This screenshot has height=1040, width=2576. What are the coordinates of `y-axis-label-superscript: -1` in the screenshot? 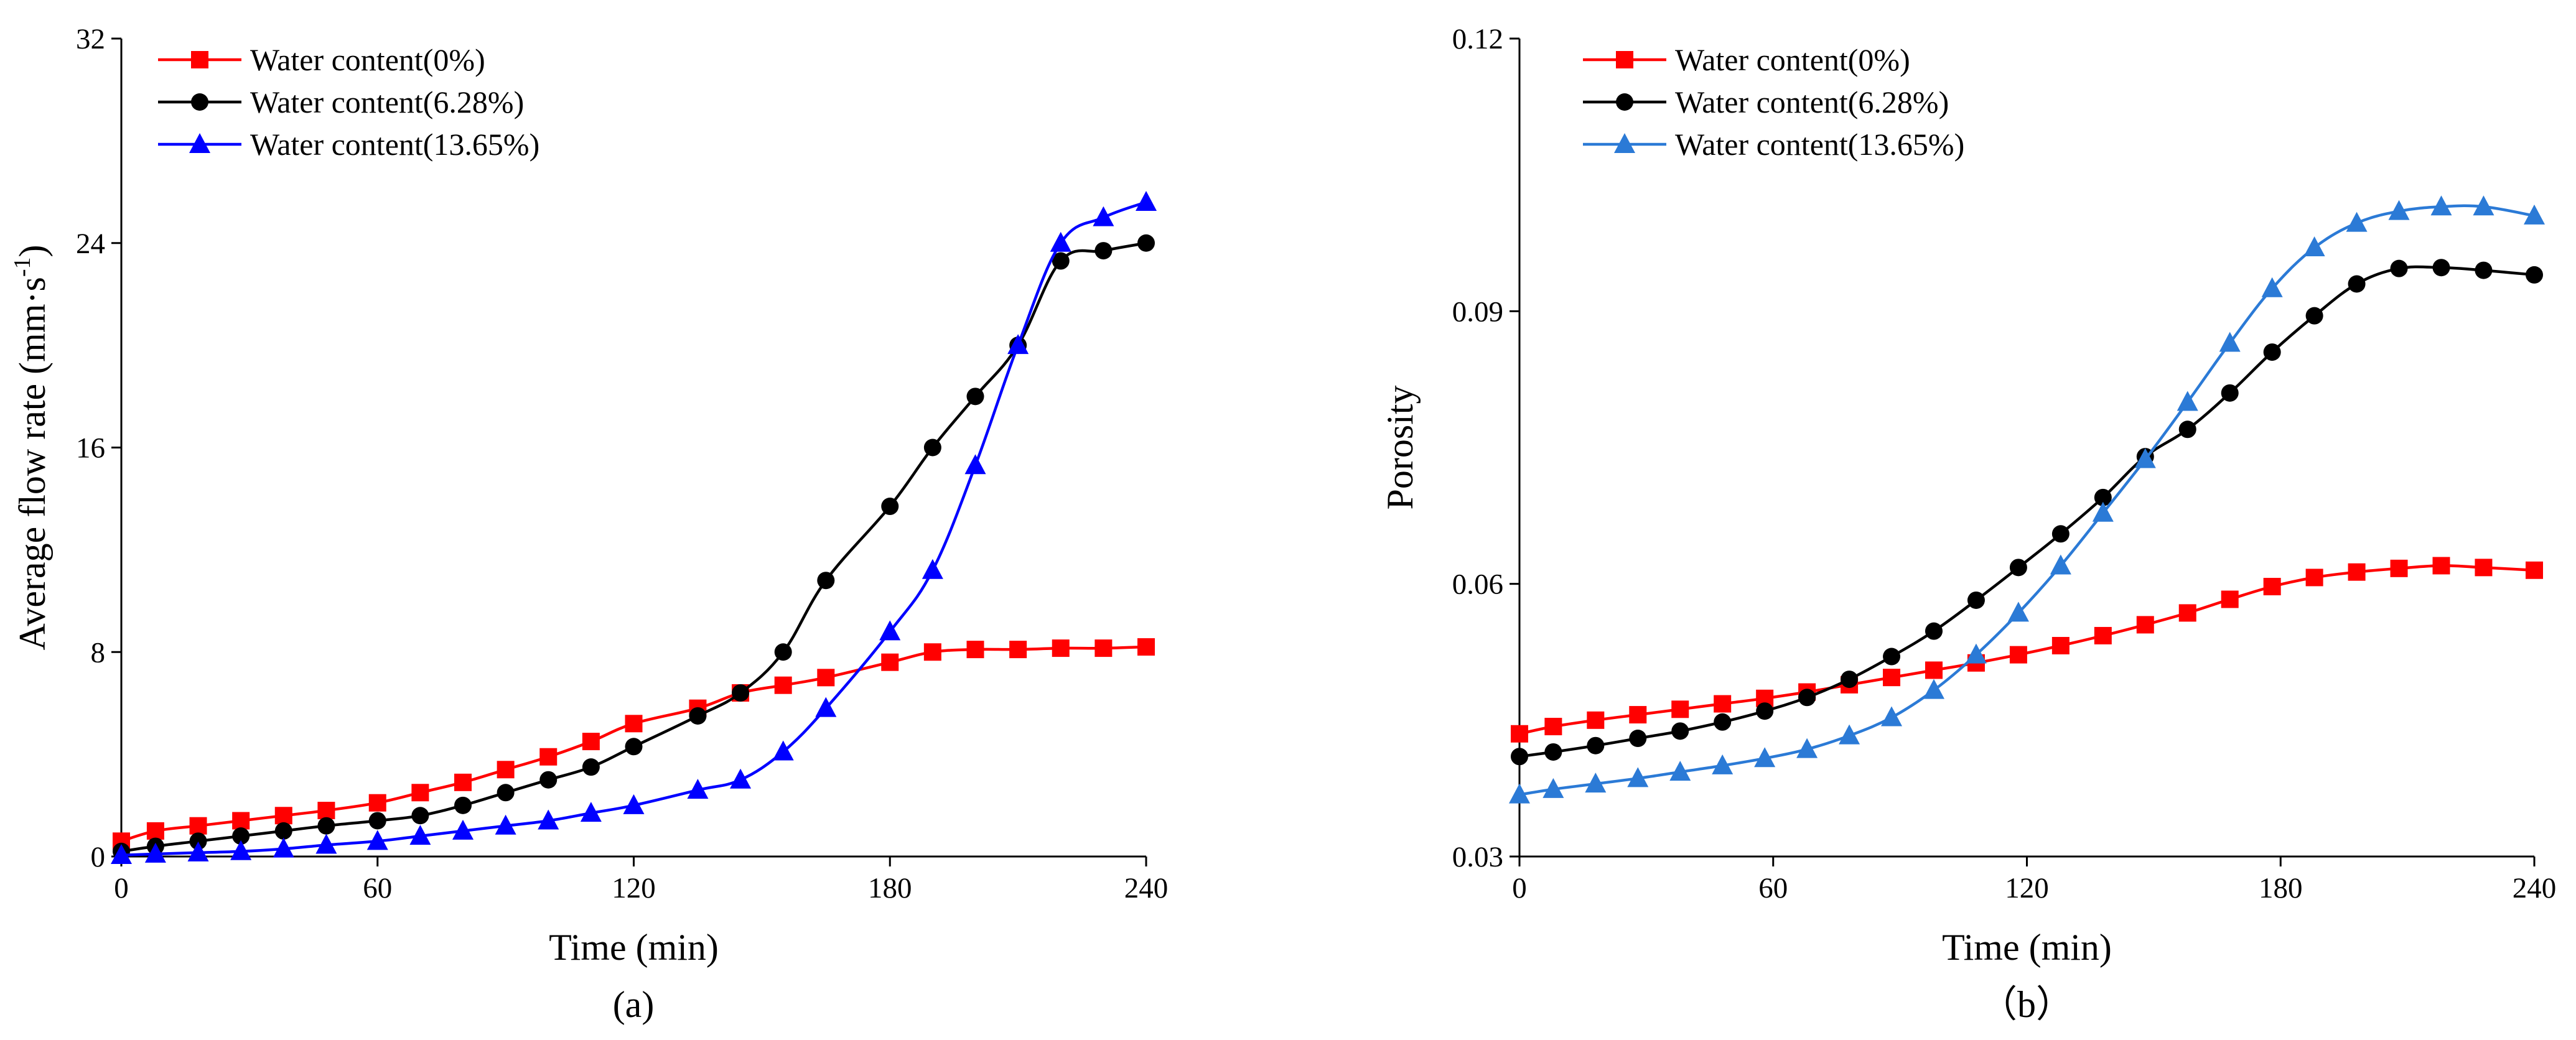 It's located at (22, 267).